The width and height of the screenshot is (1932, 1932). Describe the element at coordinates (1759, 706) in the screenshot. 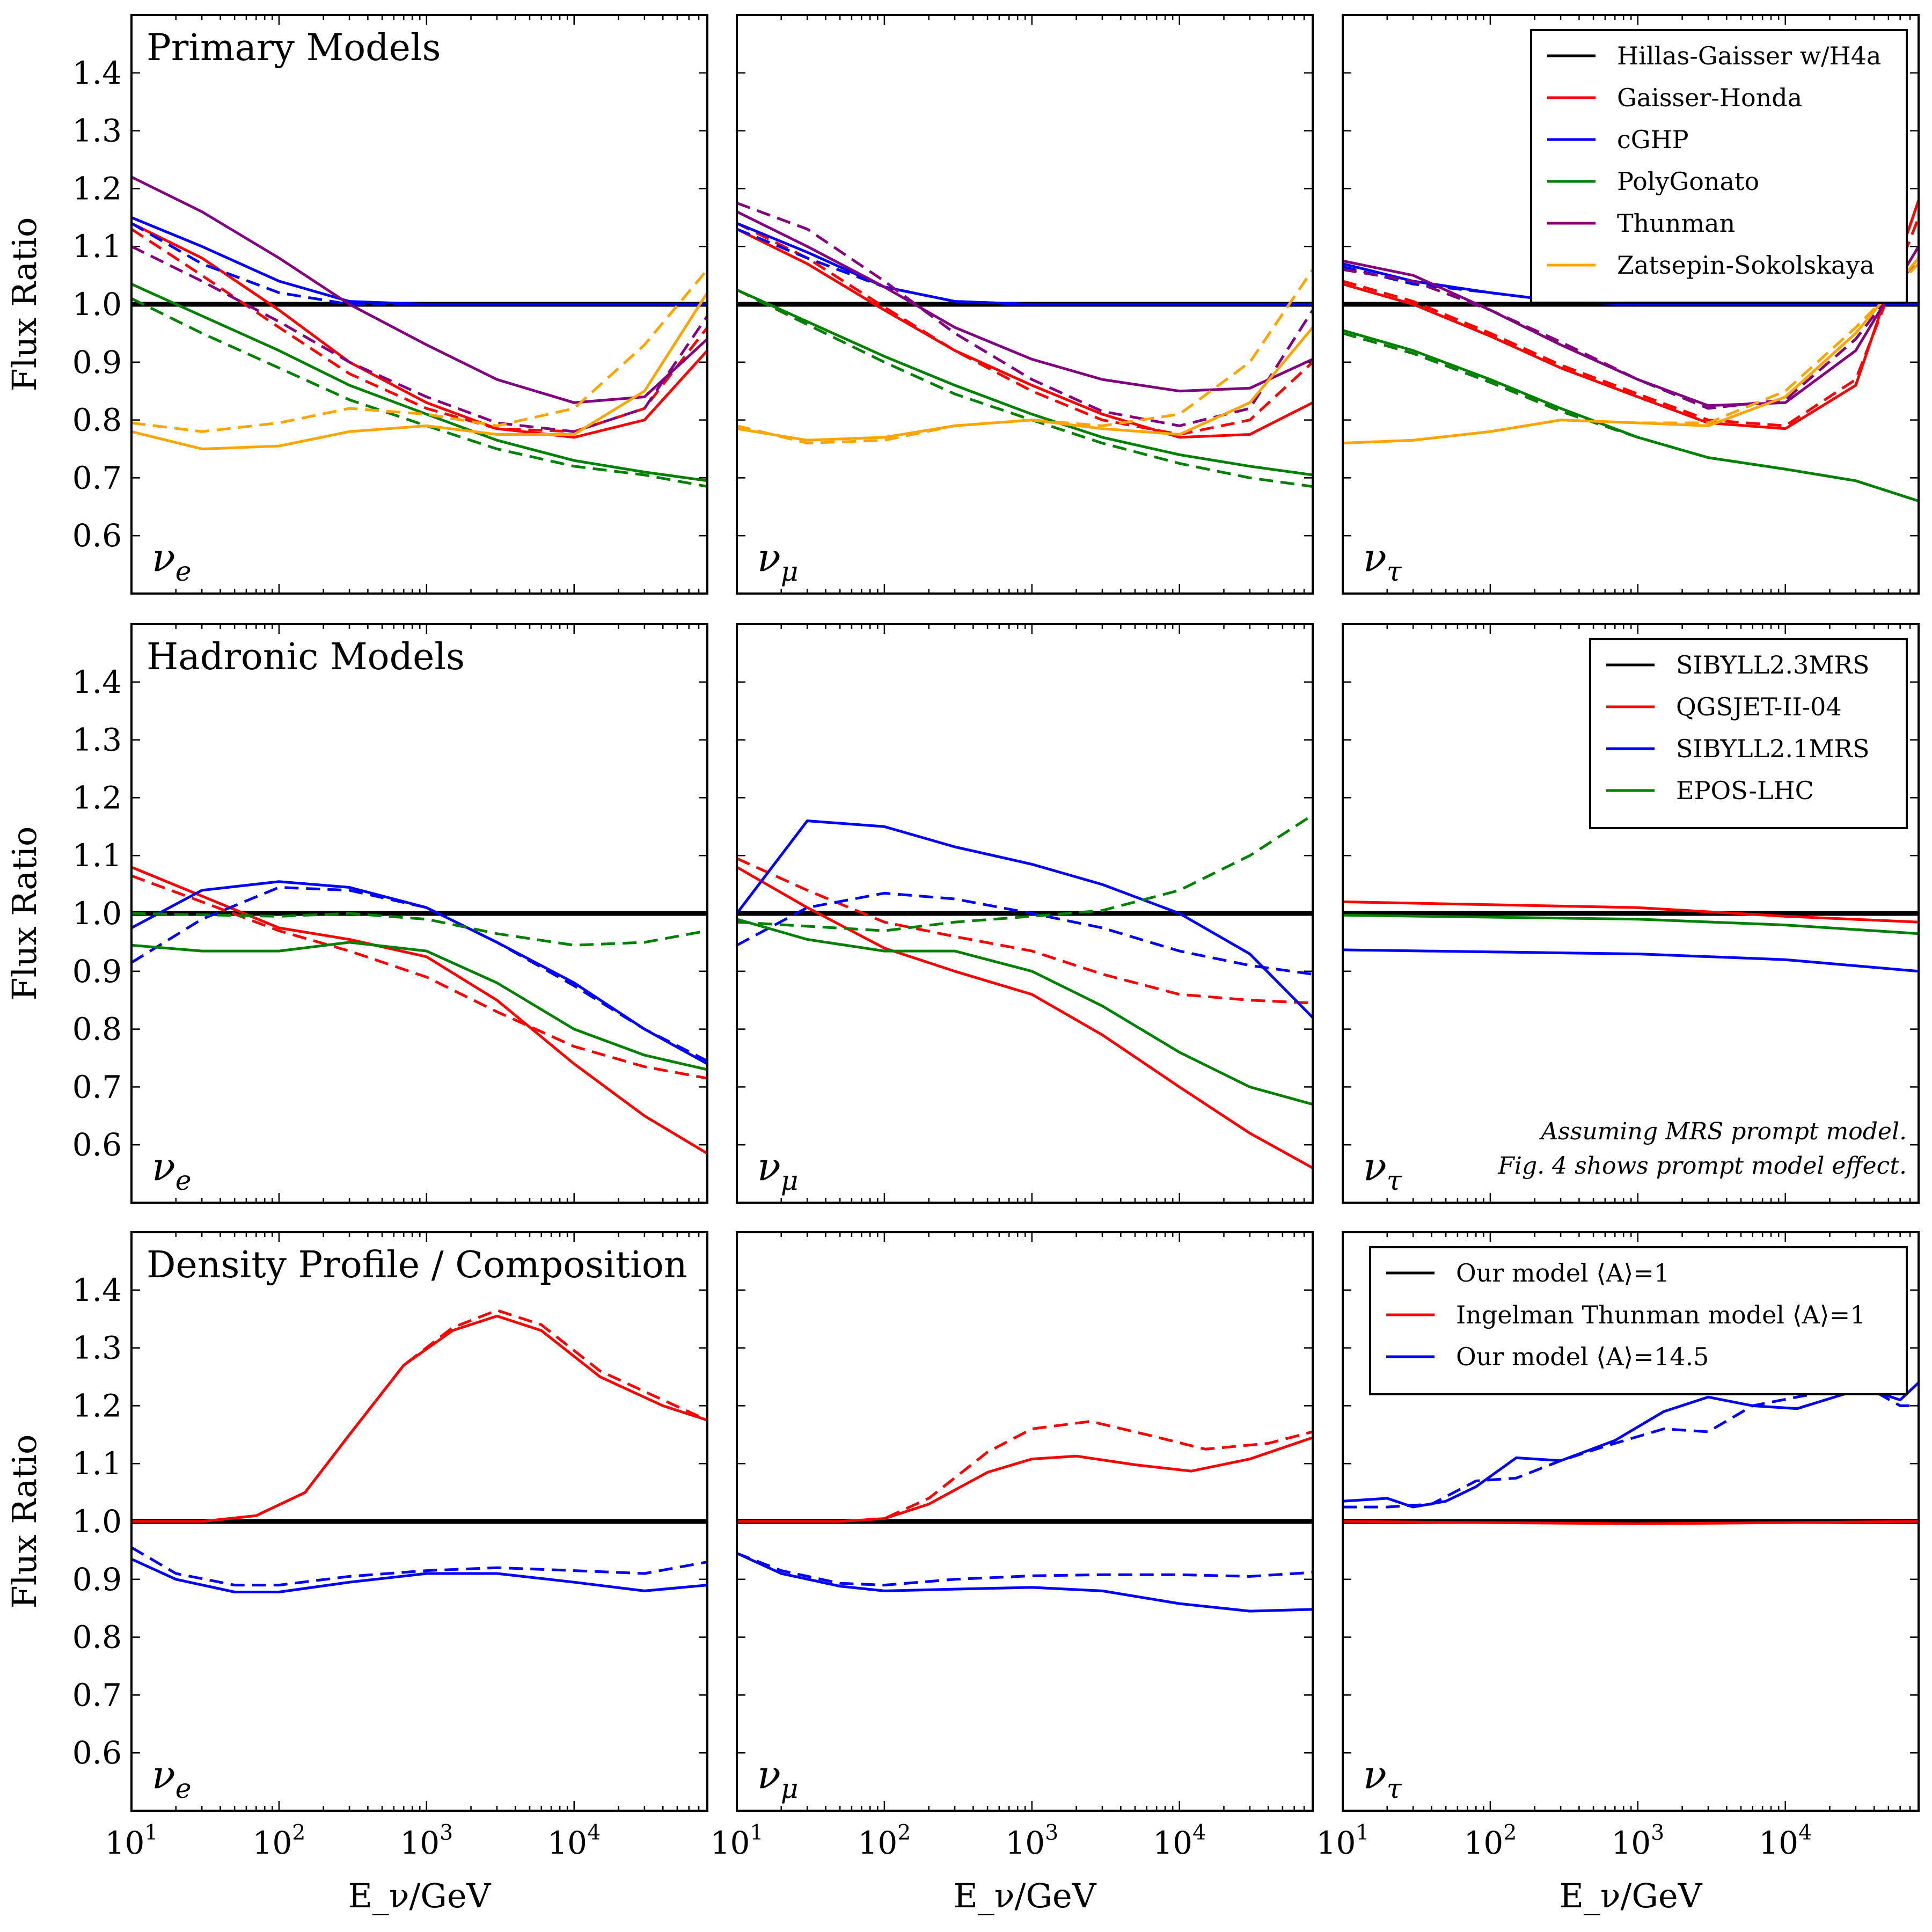

I see `legend-label: QGSJET-II-04` at that location.